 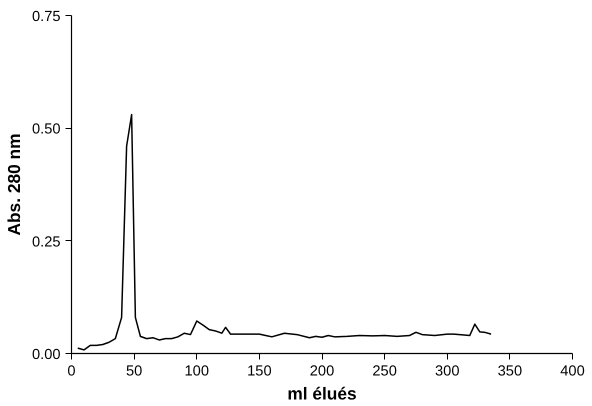 What do you see at coordinates (572, 372) in the screenshot?
I see `x-tick-label: 400` at bounding box center [572, 372].